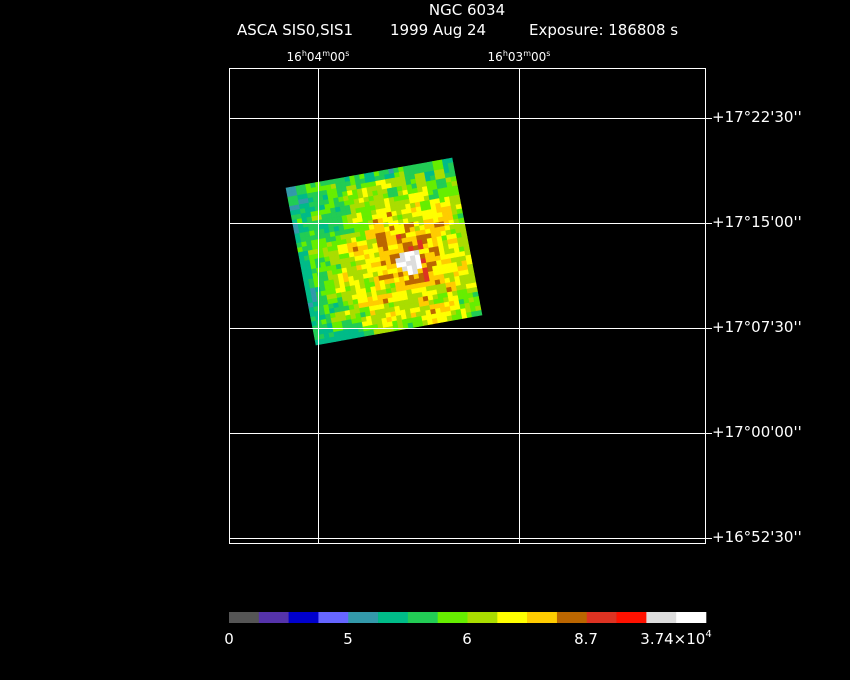  I want to click on ra-value: 03, so click(515, 57).